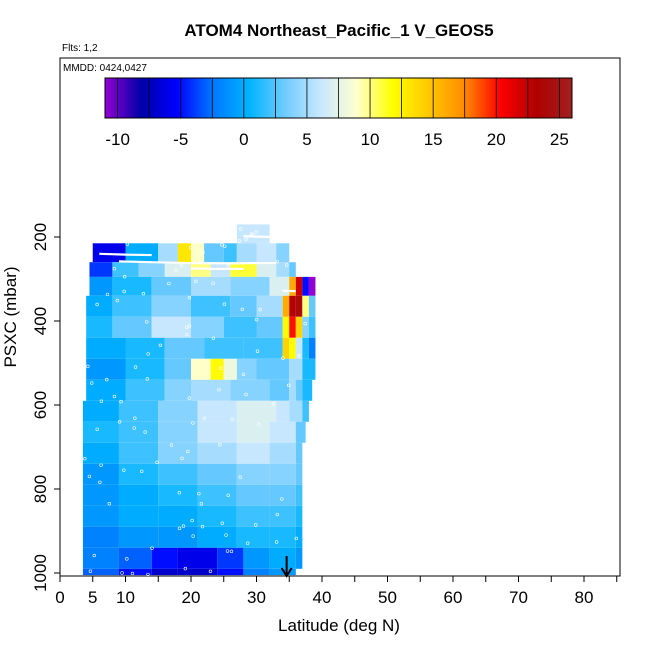 This screenshot has height=650, width=650. I want to click on x-tick-label: 40, so click(322, 597).